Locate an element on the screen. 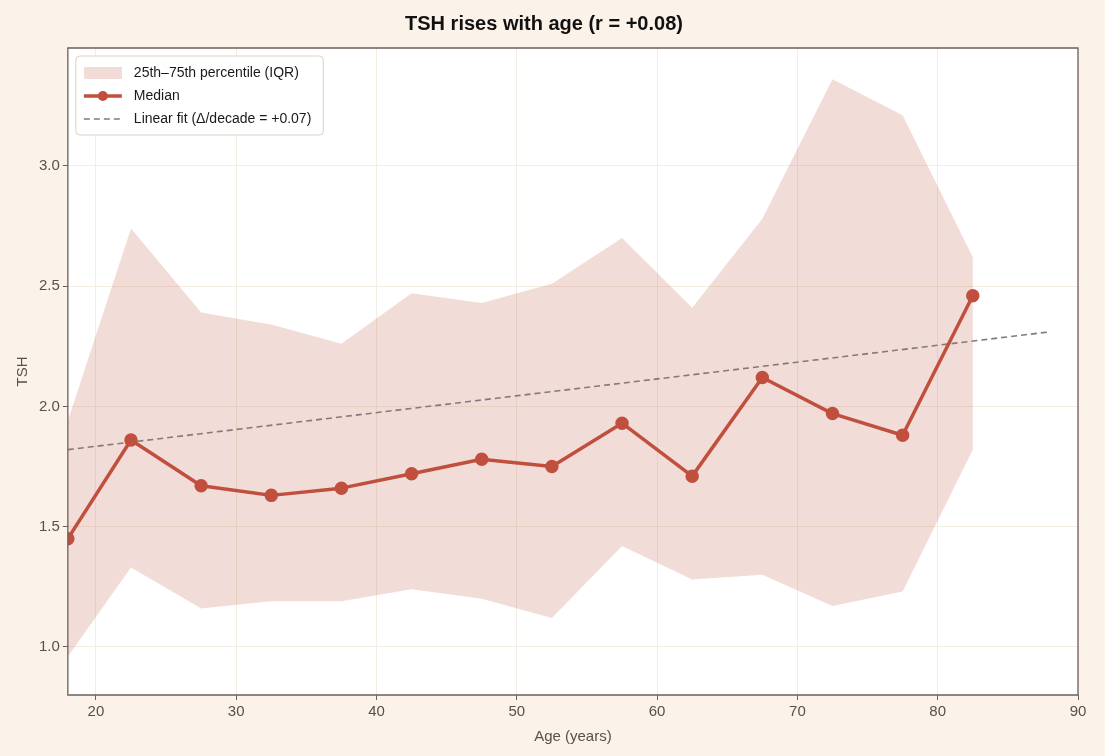 Image resolution: width=1105 pixels, height=756 pixels. x-axis-title: Age (years) is located at coordinates (573, 736).